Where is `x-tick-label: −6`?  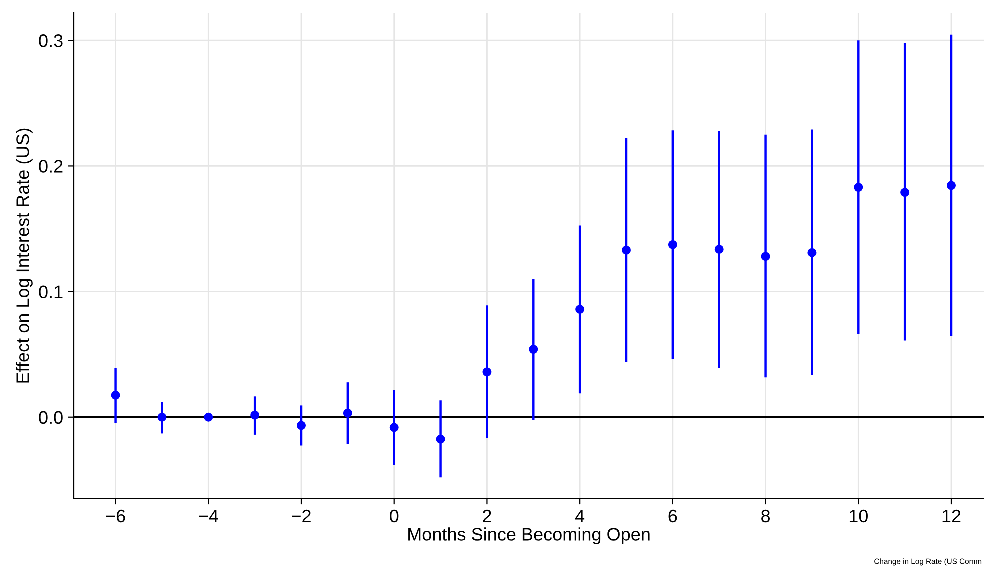 x-tick-label: −6 is located at coordinates (116, 516).